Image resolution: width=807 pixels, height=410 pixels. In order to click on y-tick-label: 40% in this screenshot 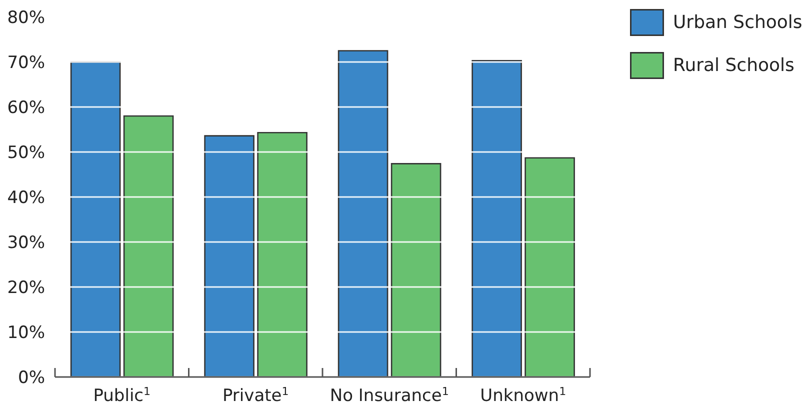, I will do `click(26, 198)`.